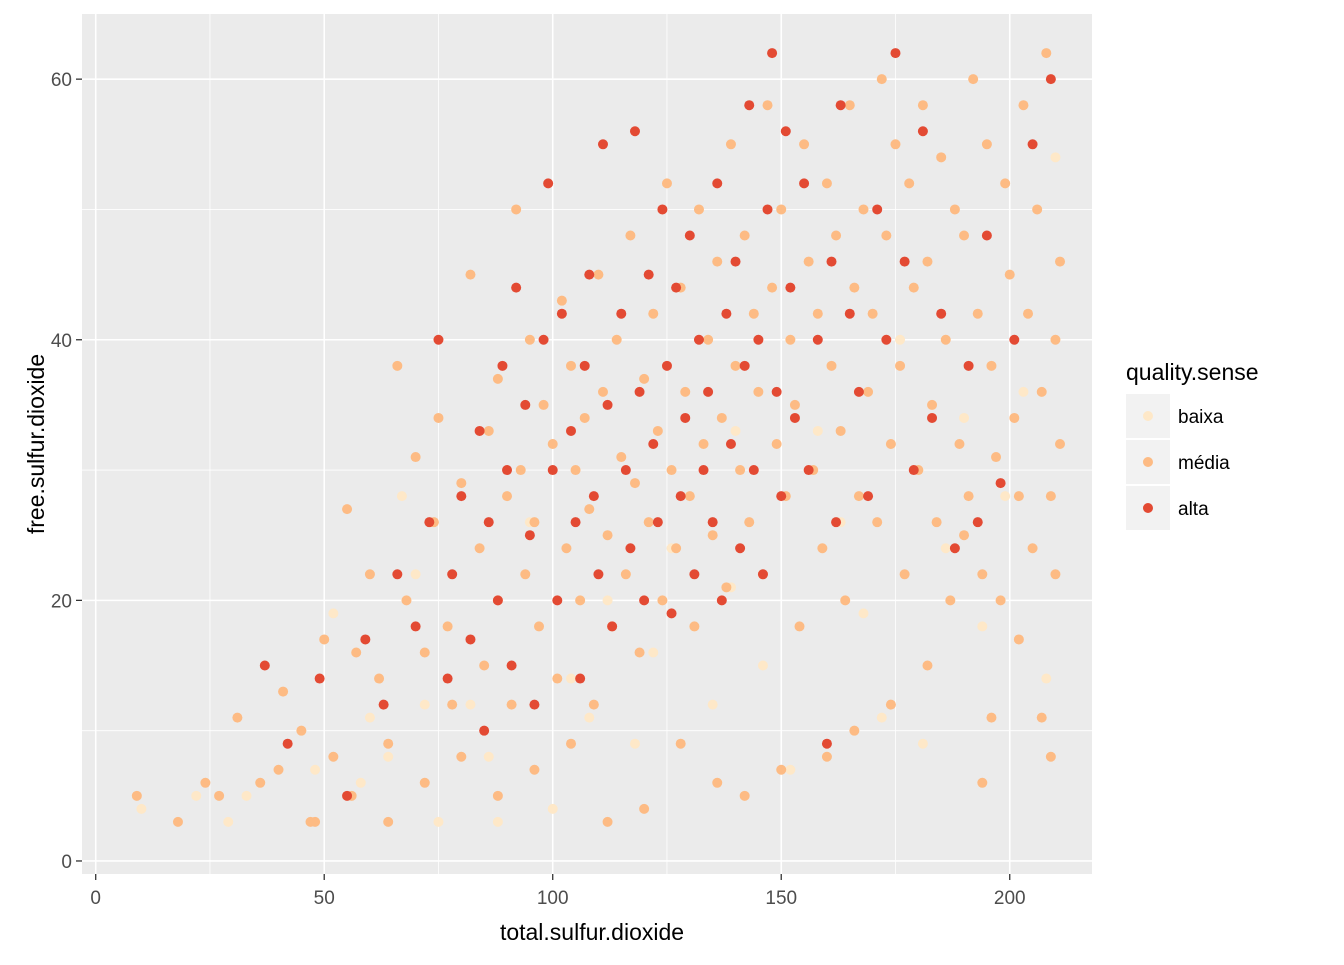  What do you see at coordinates (1178, 462) in the screenshot?
I see `legend-keys: baixa média alta` at bounding box center [1178, 462].